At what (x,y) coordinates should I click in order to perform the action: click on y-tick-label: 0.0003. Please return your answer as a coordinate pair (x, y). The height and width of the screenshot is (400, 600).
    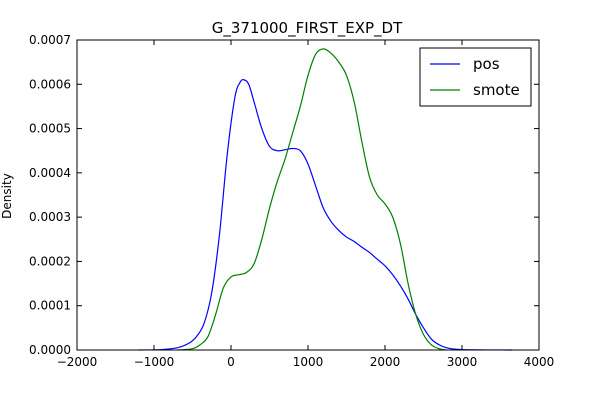
    Looking at the image, I should click on (50, 217).